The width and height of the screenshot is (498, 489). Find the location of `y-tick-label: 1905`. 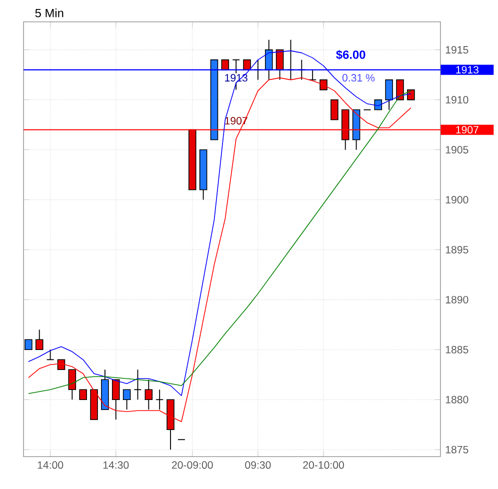

y-tick-label: 1905 is located at coordinates (457, 150).